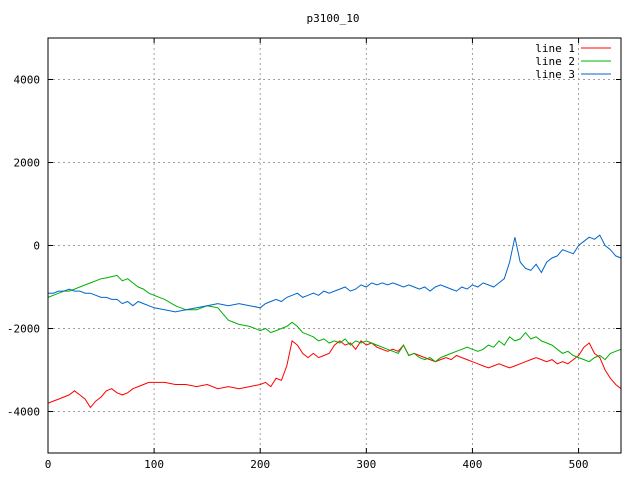 This screenshot has height=480, width=640. Describe the element at coordinates (555, 48) in the screenshot. I see `legend-label: line 1` at that location.